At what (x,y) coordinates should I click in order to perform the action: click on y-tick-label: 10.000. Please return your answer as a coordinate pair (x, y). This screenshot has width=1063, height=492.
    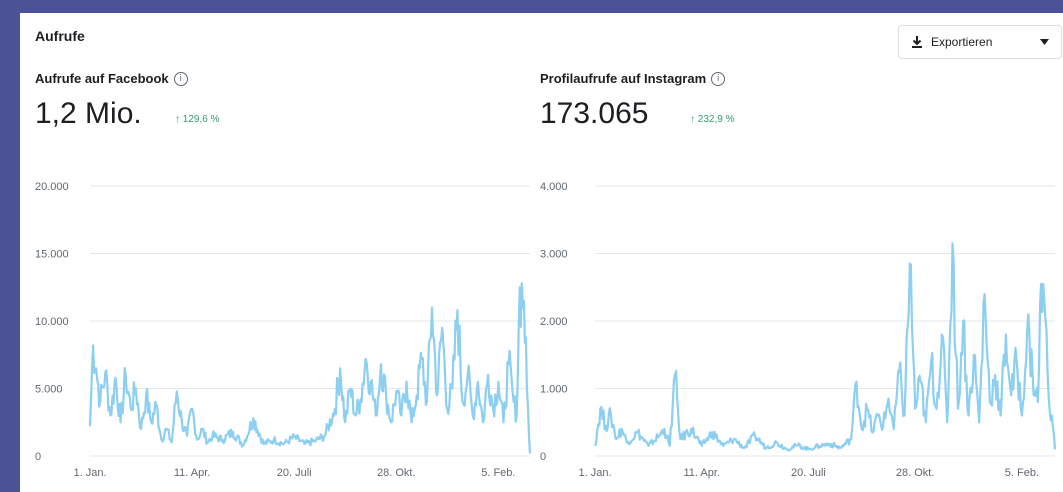
    Looking at the image, I should click on (52, 322).